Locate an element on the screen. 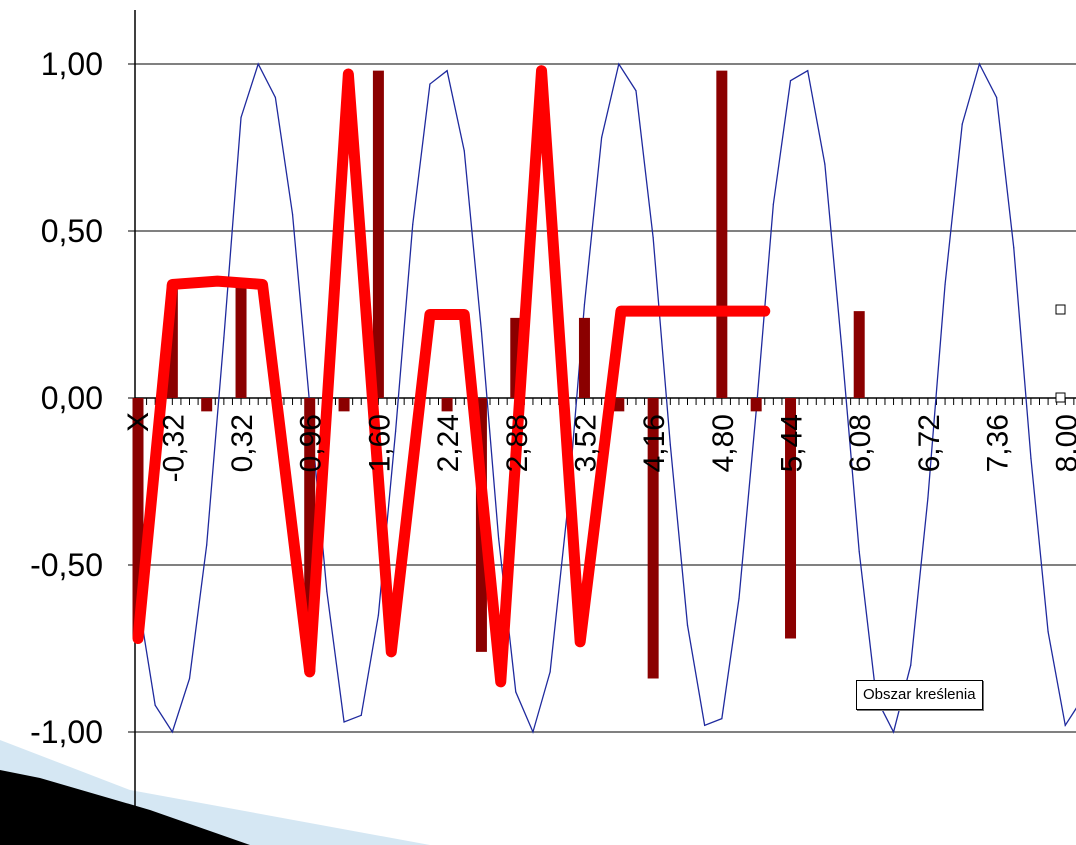  y-tick-label: 1,00 is located at coordinates (72, 64).